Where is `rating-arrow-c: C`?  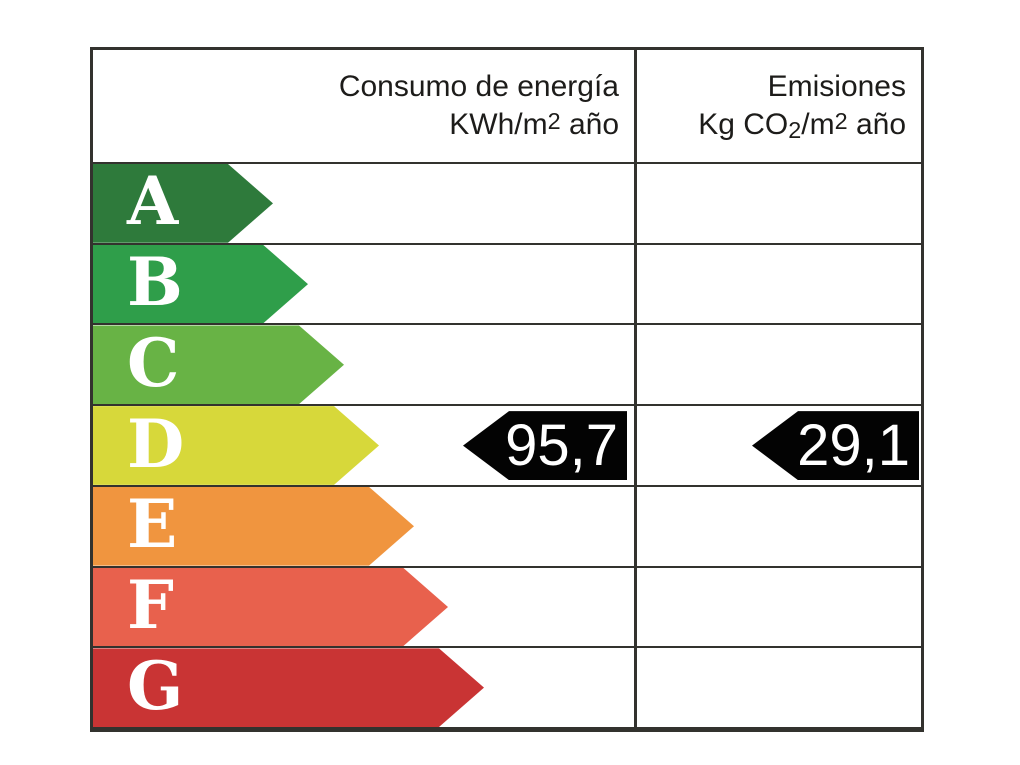
rating-arrow-c: C is located at coordinates (218, 364).